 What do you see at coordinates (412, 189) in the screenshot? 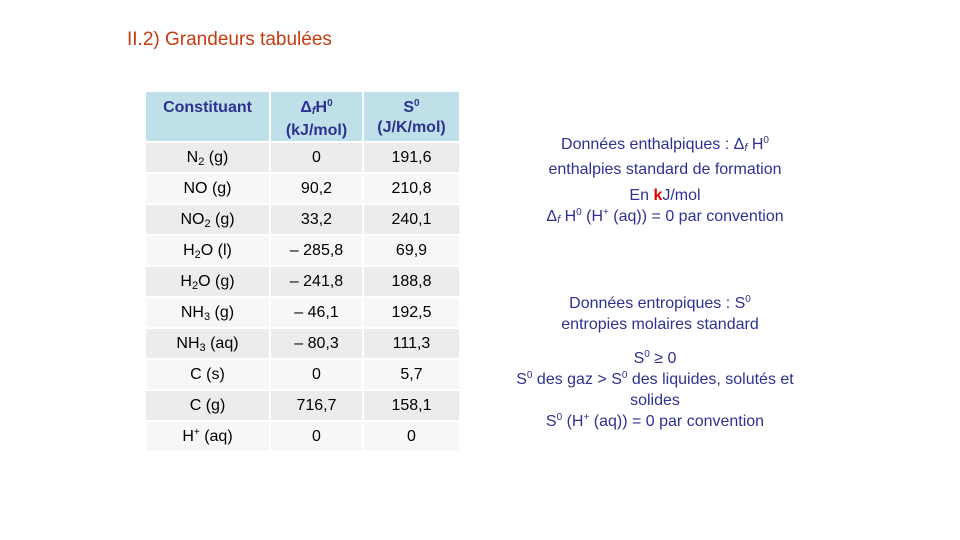
I see `cell-s0: 210,8` at bounding box center [412, 189].